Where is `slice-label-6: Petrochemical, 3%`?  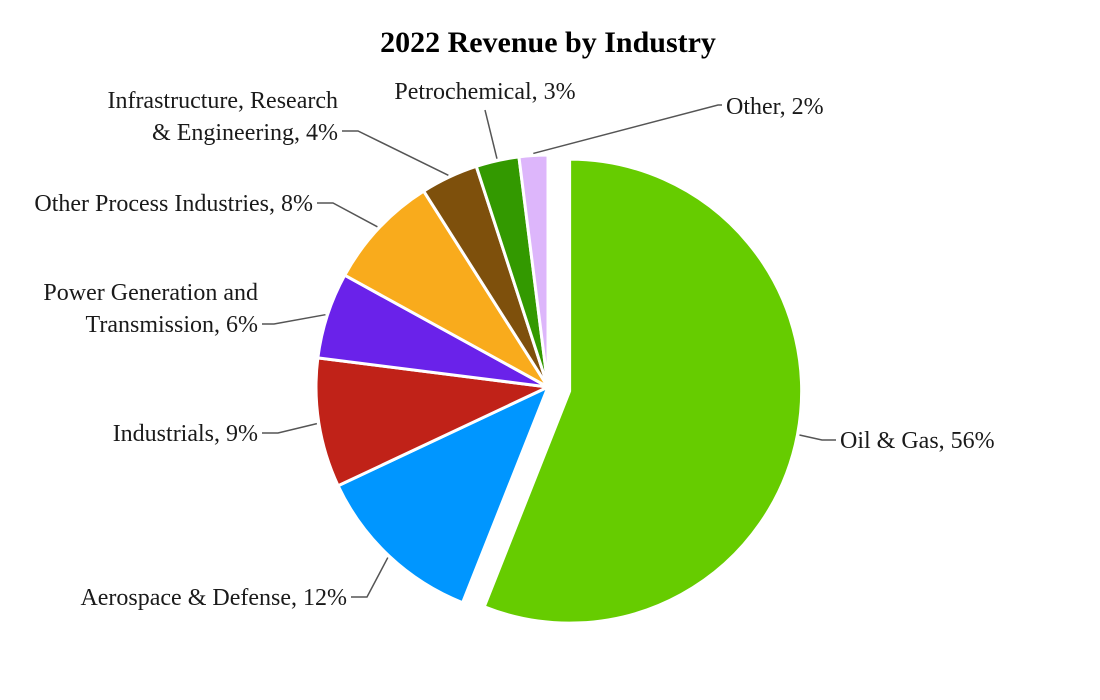 slice-label-6: Petrochemical, 3% is located at coordinates (484, 92).